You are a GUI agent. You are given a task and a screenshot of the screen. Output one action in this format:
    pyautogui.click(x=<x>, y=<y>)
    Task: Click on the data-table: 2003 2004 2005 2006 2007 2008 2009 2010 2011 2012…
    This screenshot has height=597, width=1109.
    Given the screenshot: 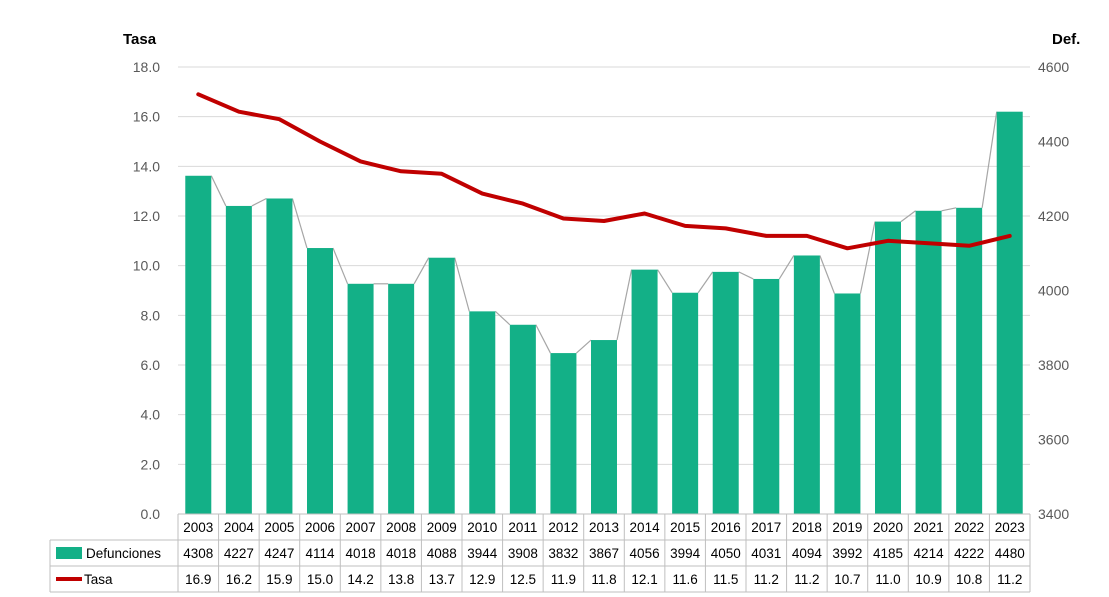 What is the action you would take?
    pyautogui.click(x=540, y=553)
    